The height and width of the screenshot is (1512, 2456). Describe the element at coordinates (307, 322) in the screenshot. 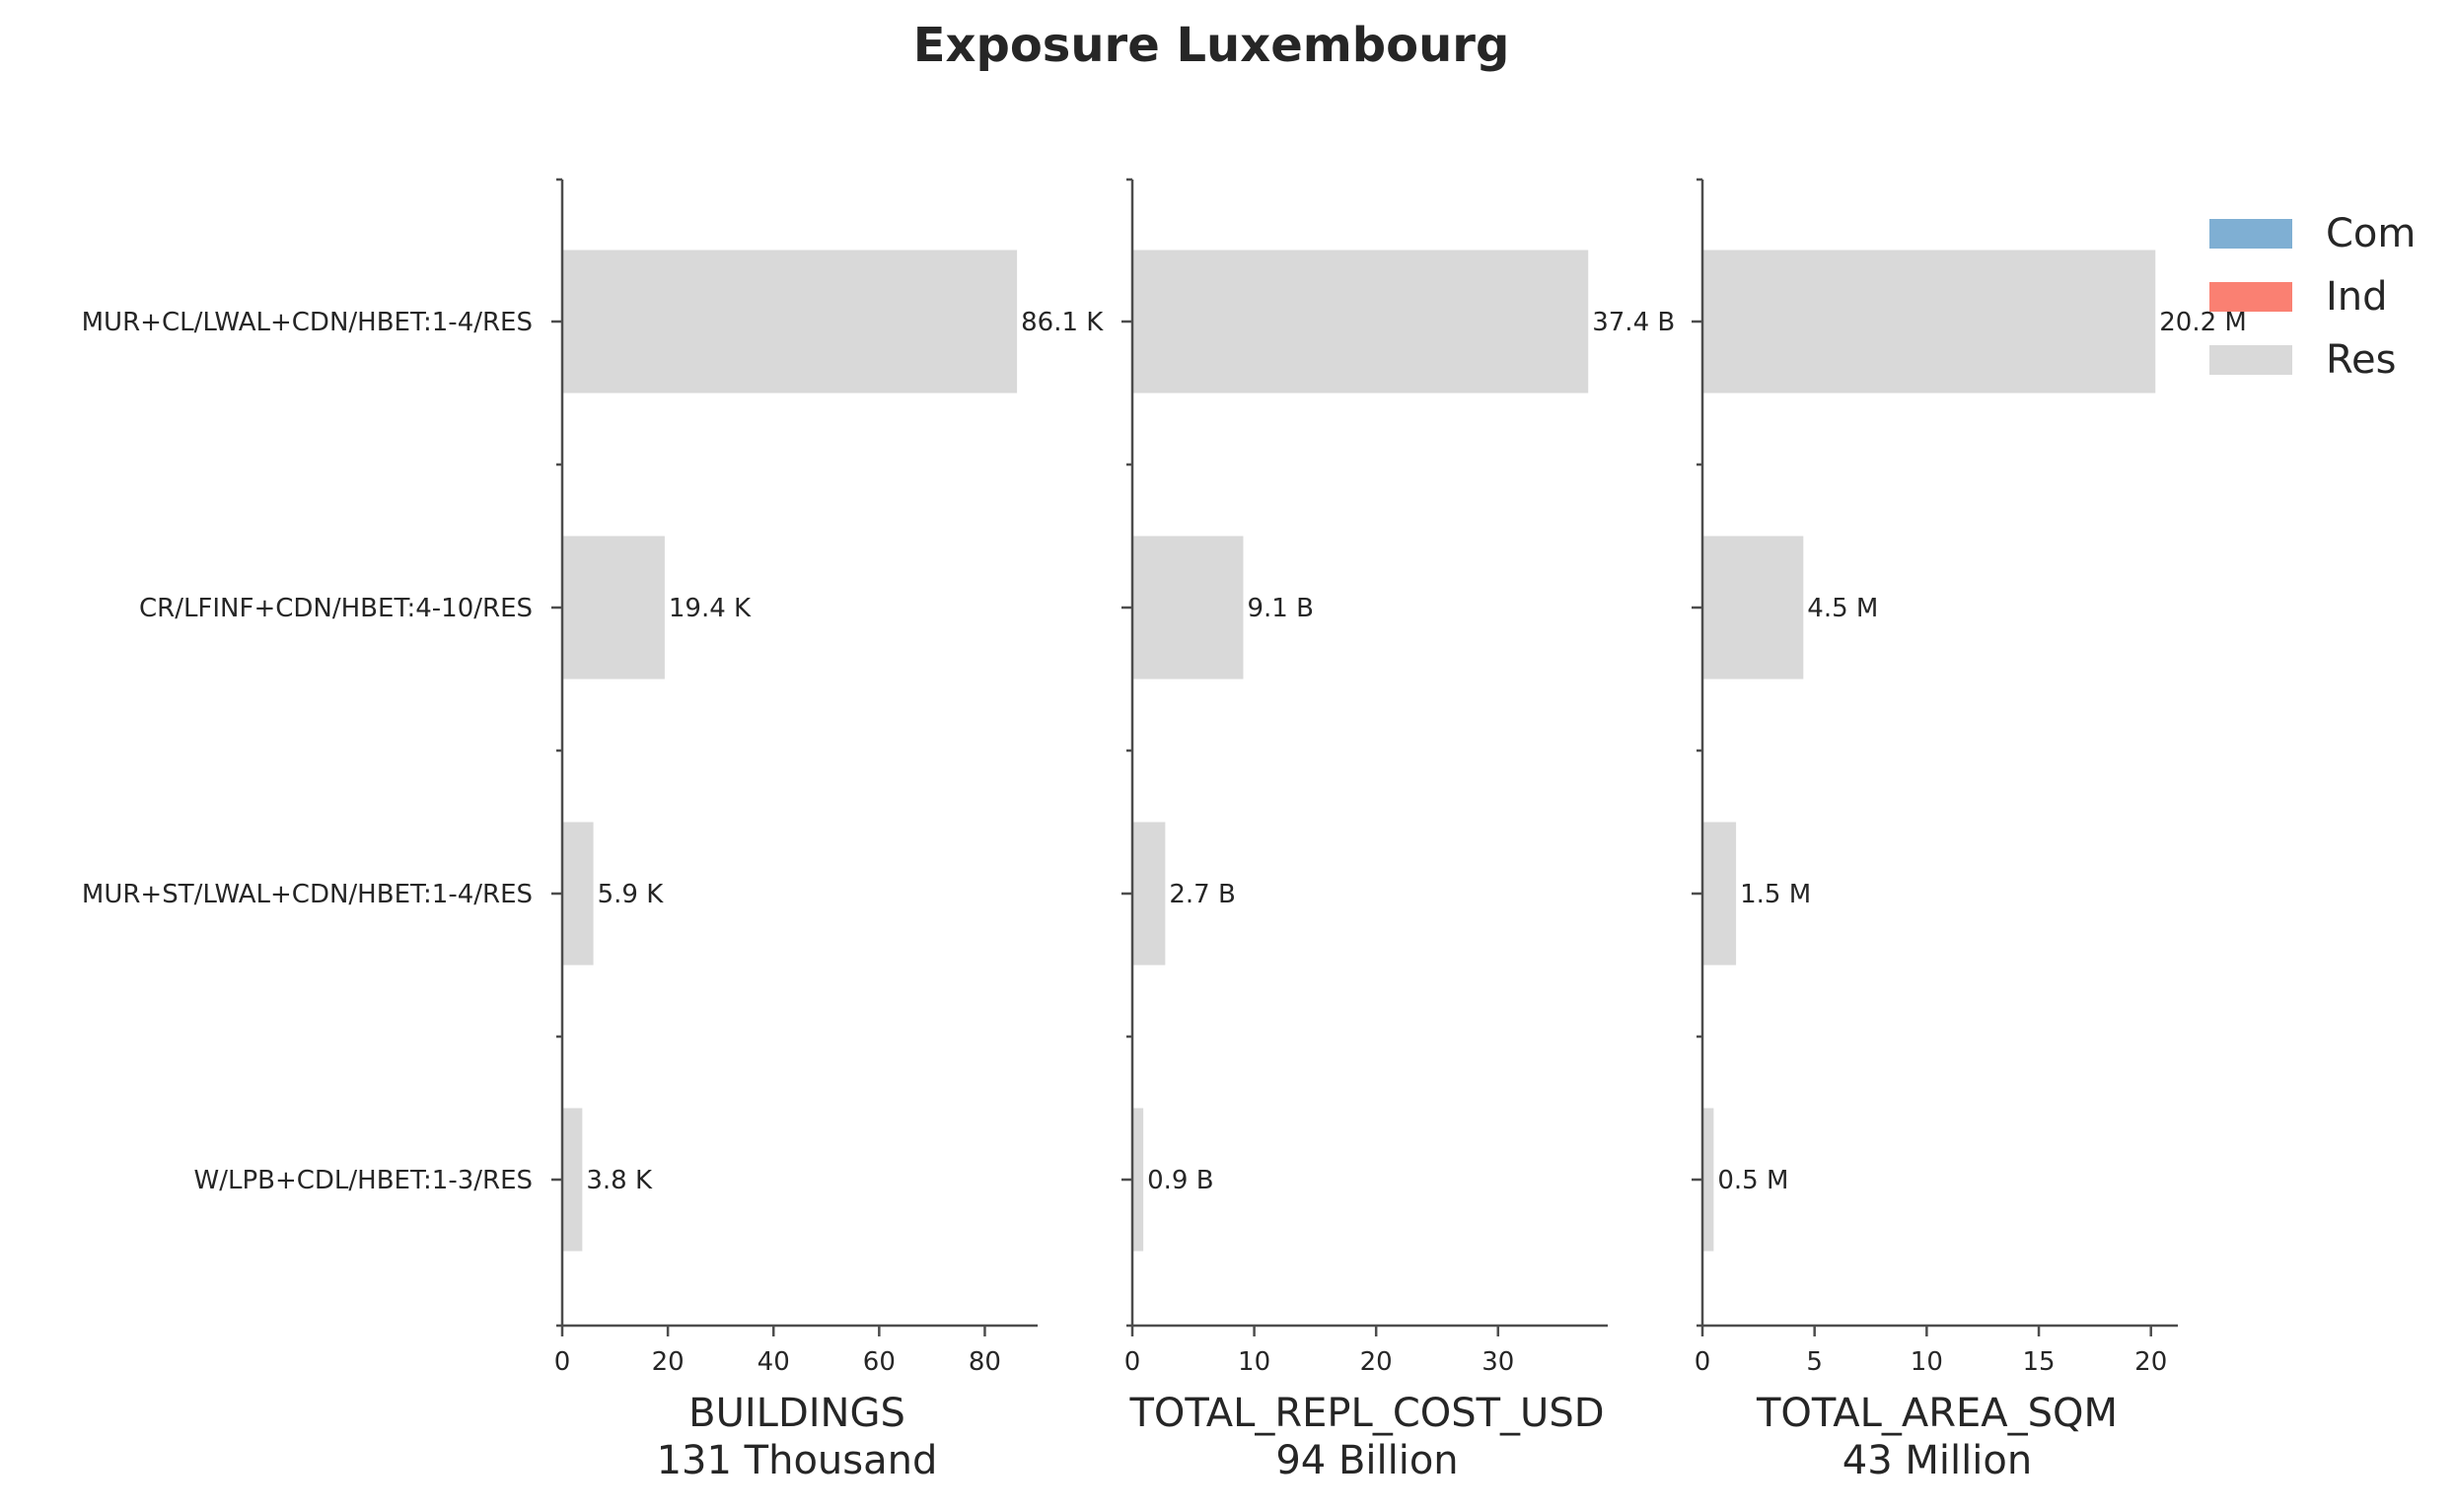

I see `y-tick-label: MUR+CL/LWAL+CDN/HBET:1-4/RES` at that location.